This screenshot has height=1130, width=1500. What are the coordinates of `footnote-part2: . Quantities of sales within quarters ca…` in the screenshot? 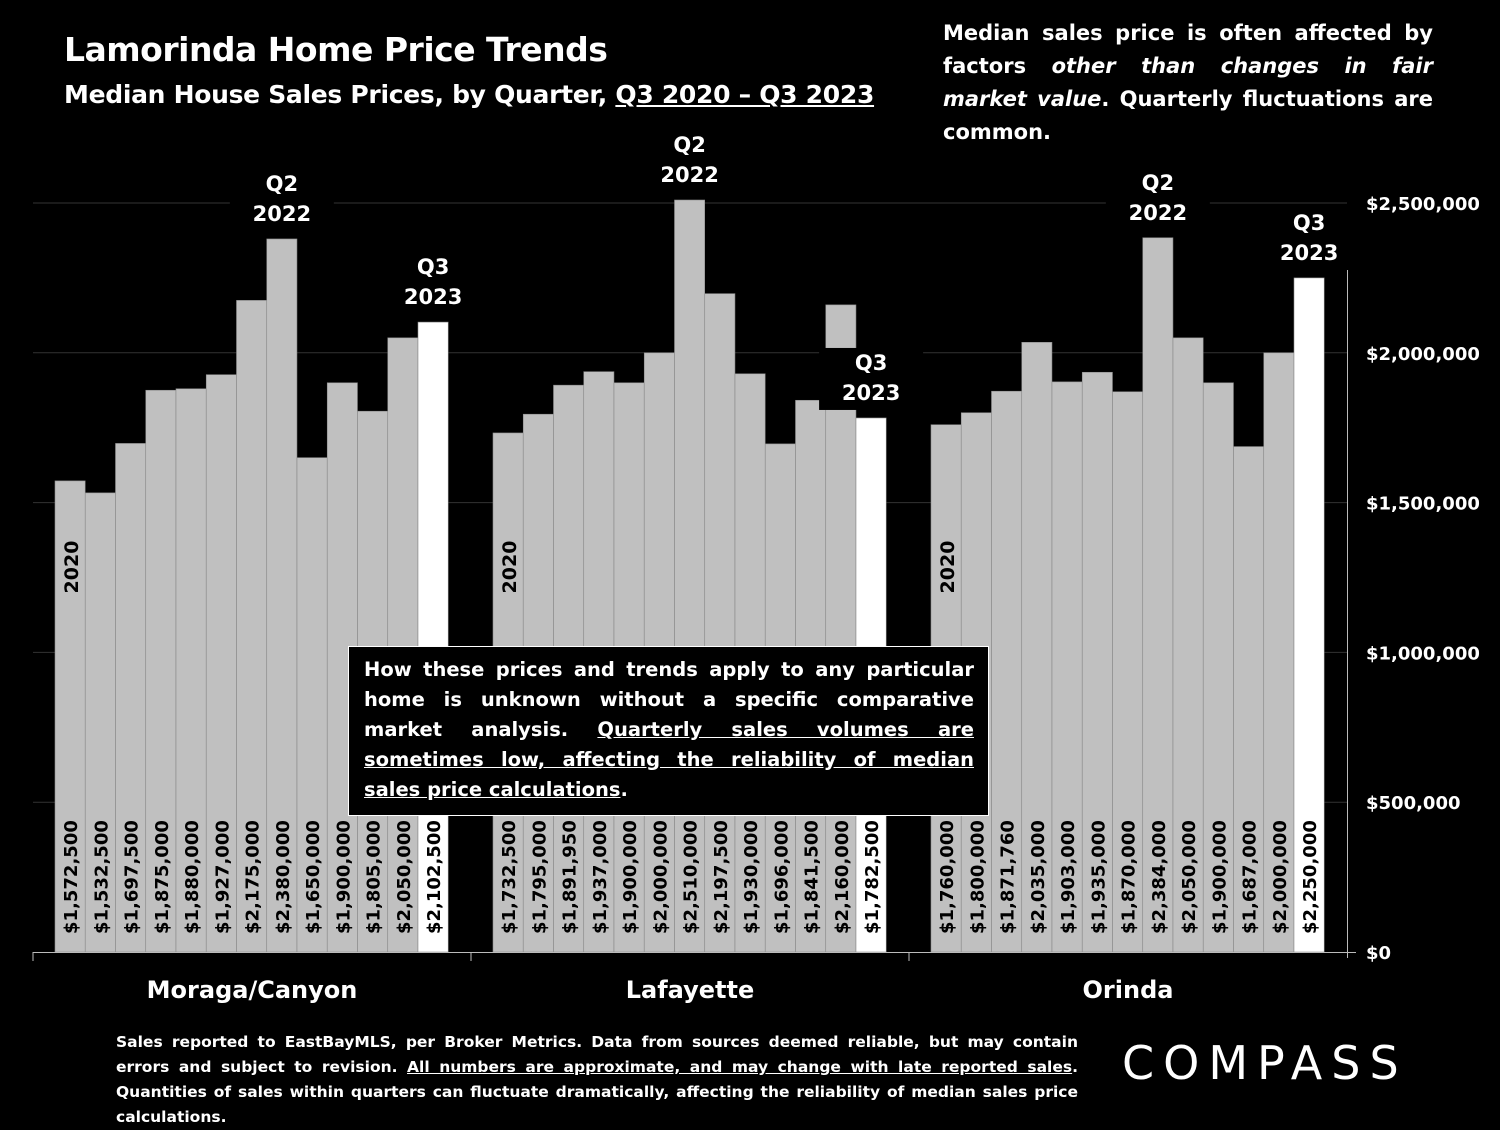 It's located at (597, 1092).